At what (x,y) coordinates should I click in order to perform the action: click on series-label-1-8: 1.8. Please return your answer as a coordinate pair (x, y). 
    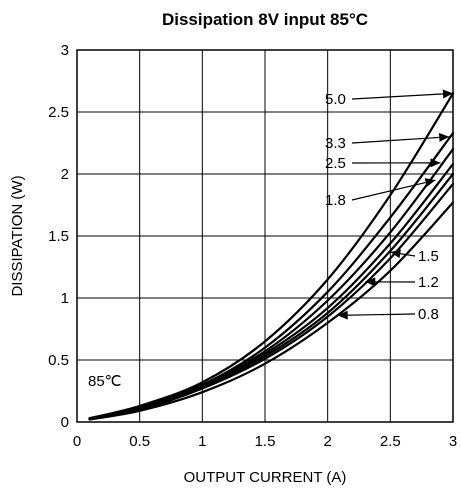
    Looking at the image, I should click on (335, 200).